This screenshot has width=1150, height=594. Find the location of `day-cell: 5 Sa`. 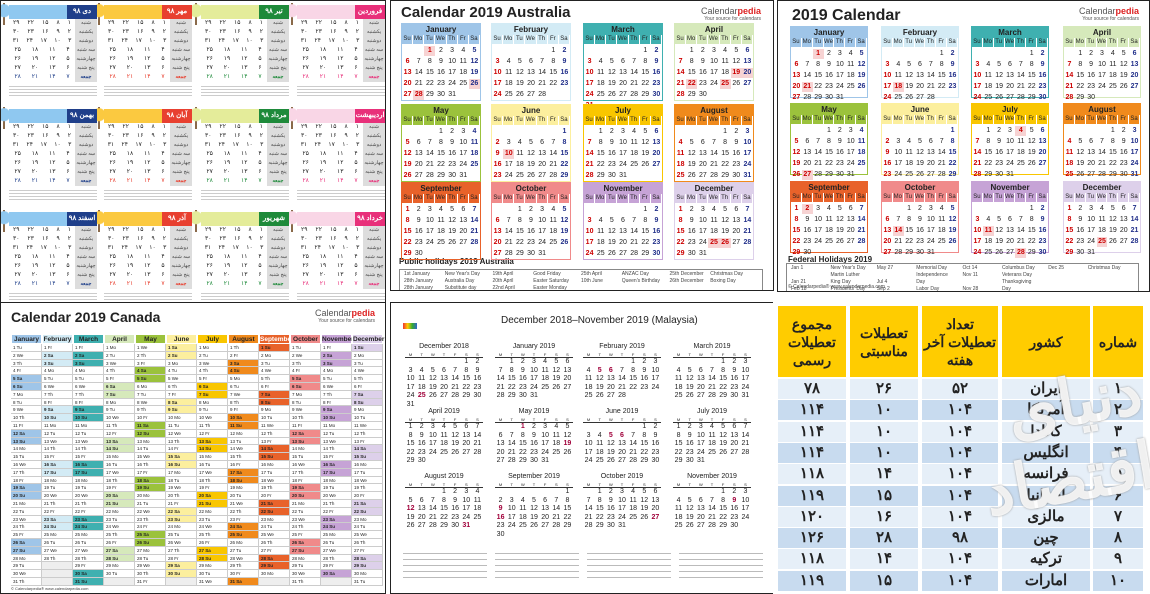

day-cell: 5 Sa is located at coordinates (305, 379).